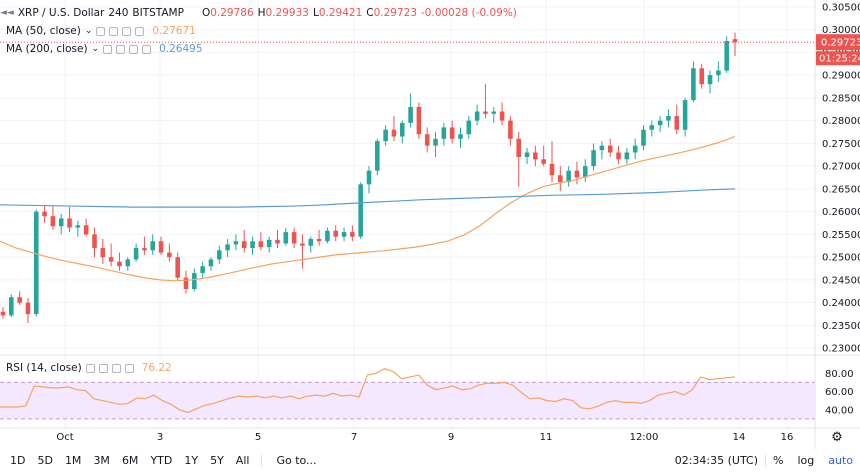  What do you see at coordinates (354, 437) in the screenshot?
I see `time-tick-label: 7` at bounding box center [354, 437].